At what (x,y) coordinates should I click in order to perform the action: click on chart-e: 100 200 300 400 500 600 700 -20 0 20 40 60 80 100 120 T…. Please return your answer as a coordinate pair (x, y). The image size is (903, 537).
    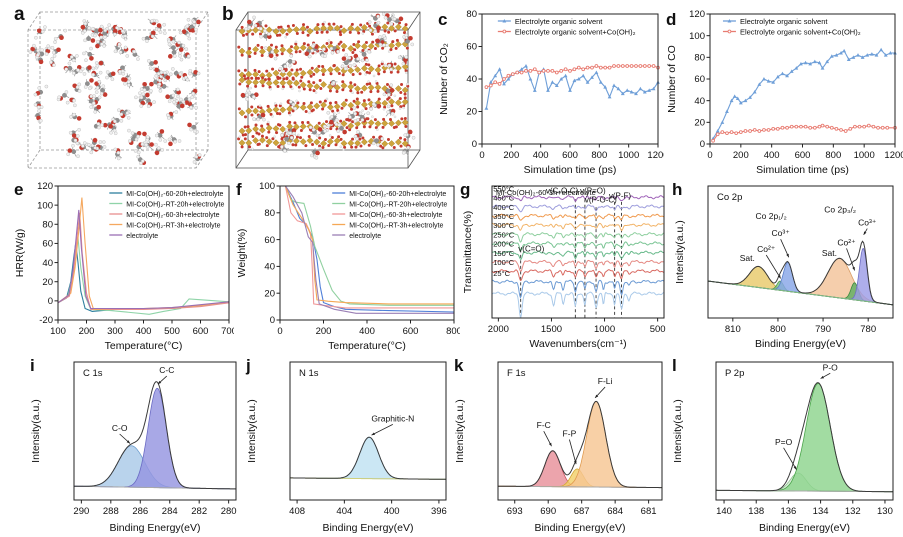
    Looking at the image, I should click on (124, 266).